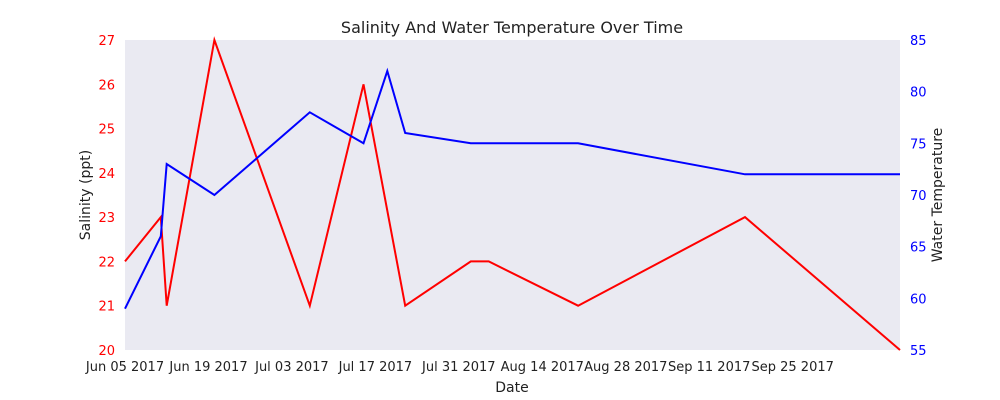 The width and height of the screenshot is (1000, 400). Describe the element at coordinates (124, 367) in the screenshot. I see `x-tick-label: Jun 05 2017` at that location.